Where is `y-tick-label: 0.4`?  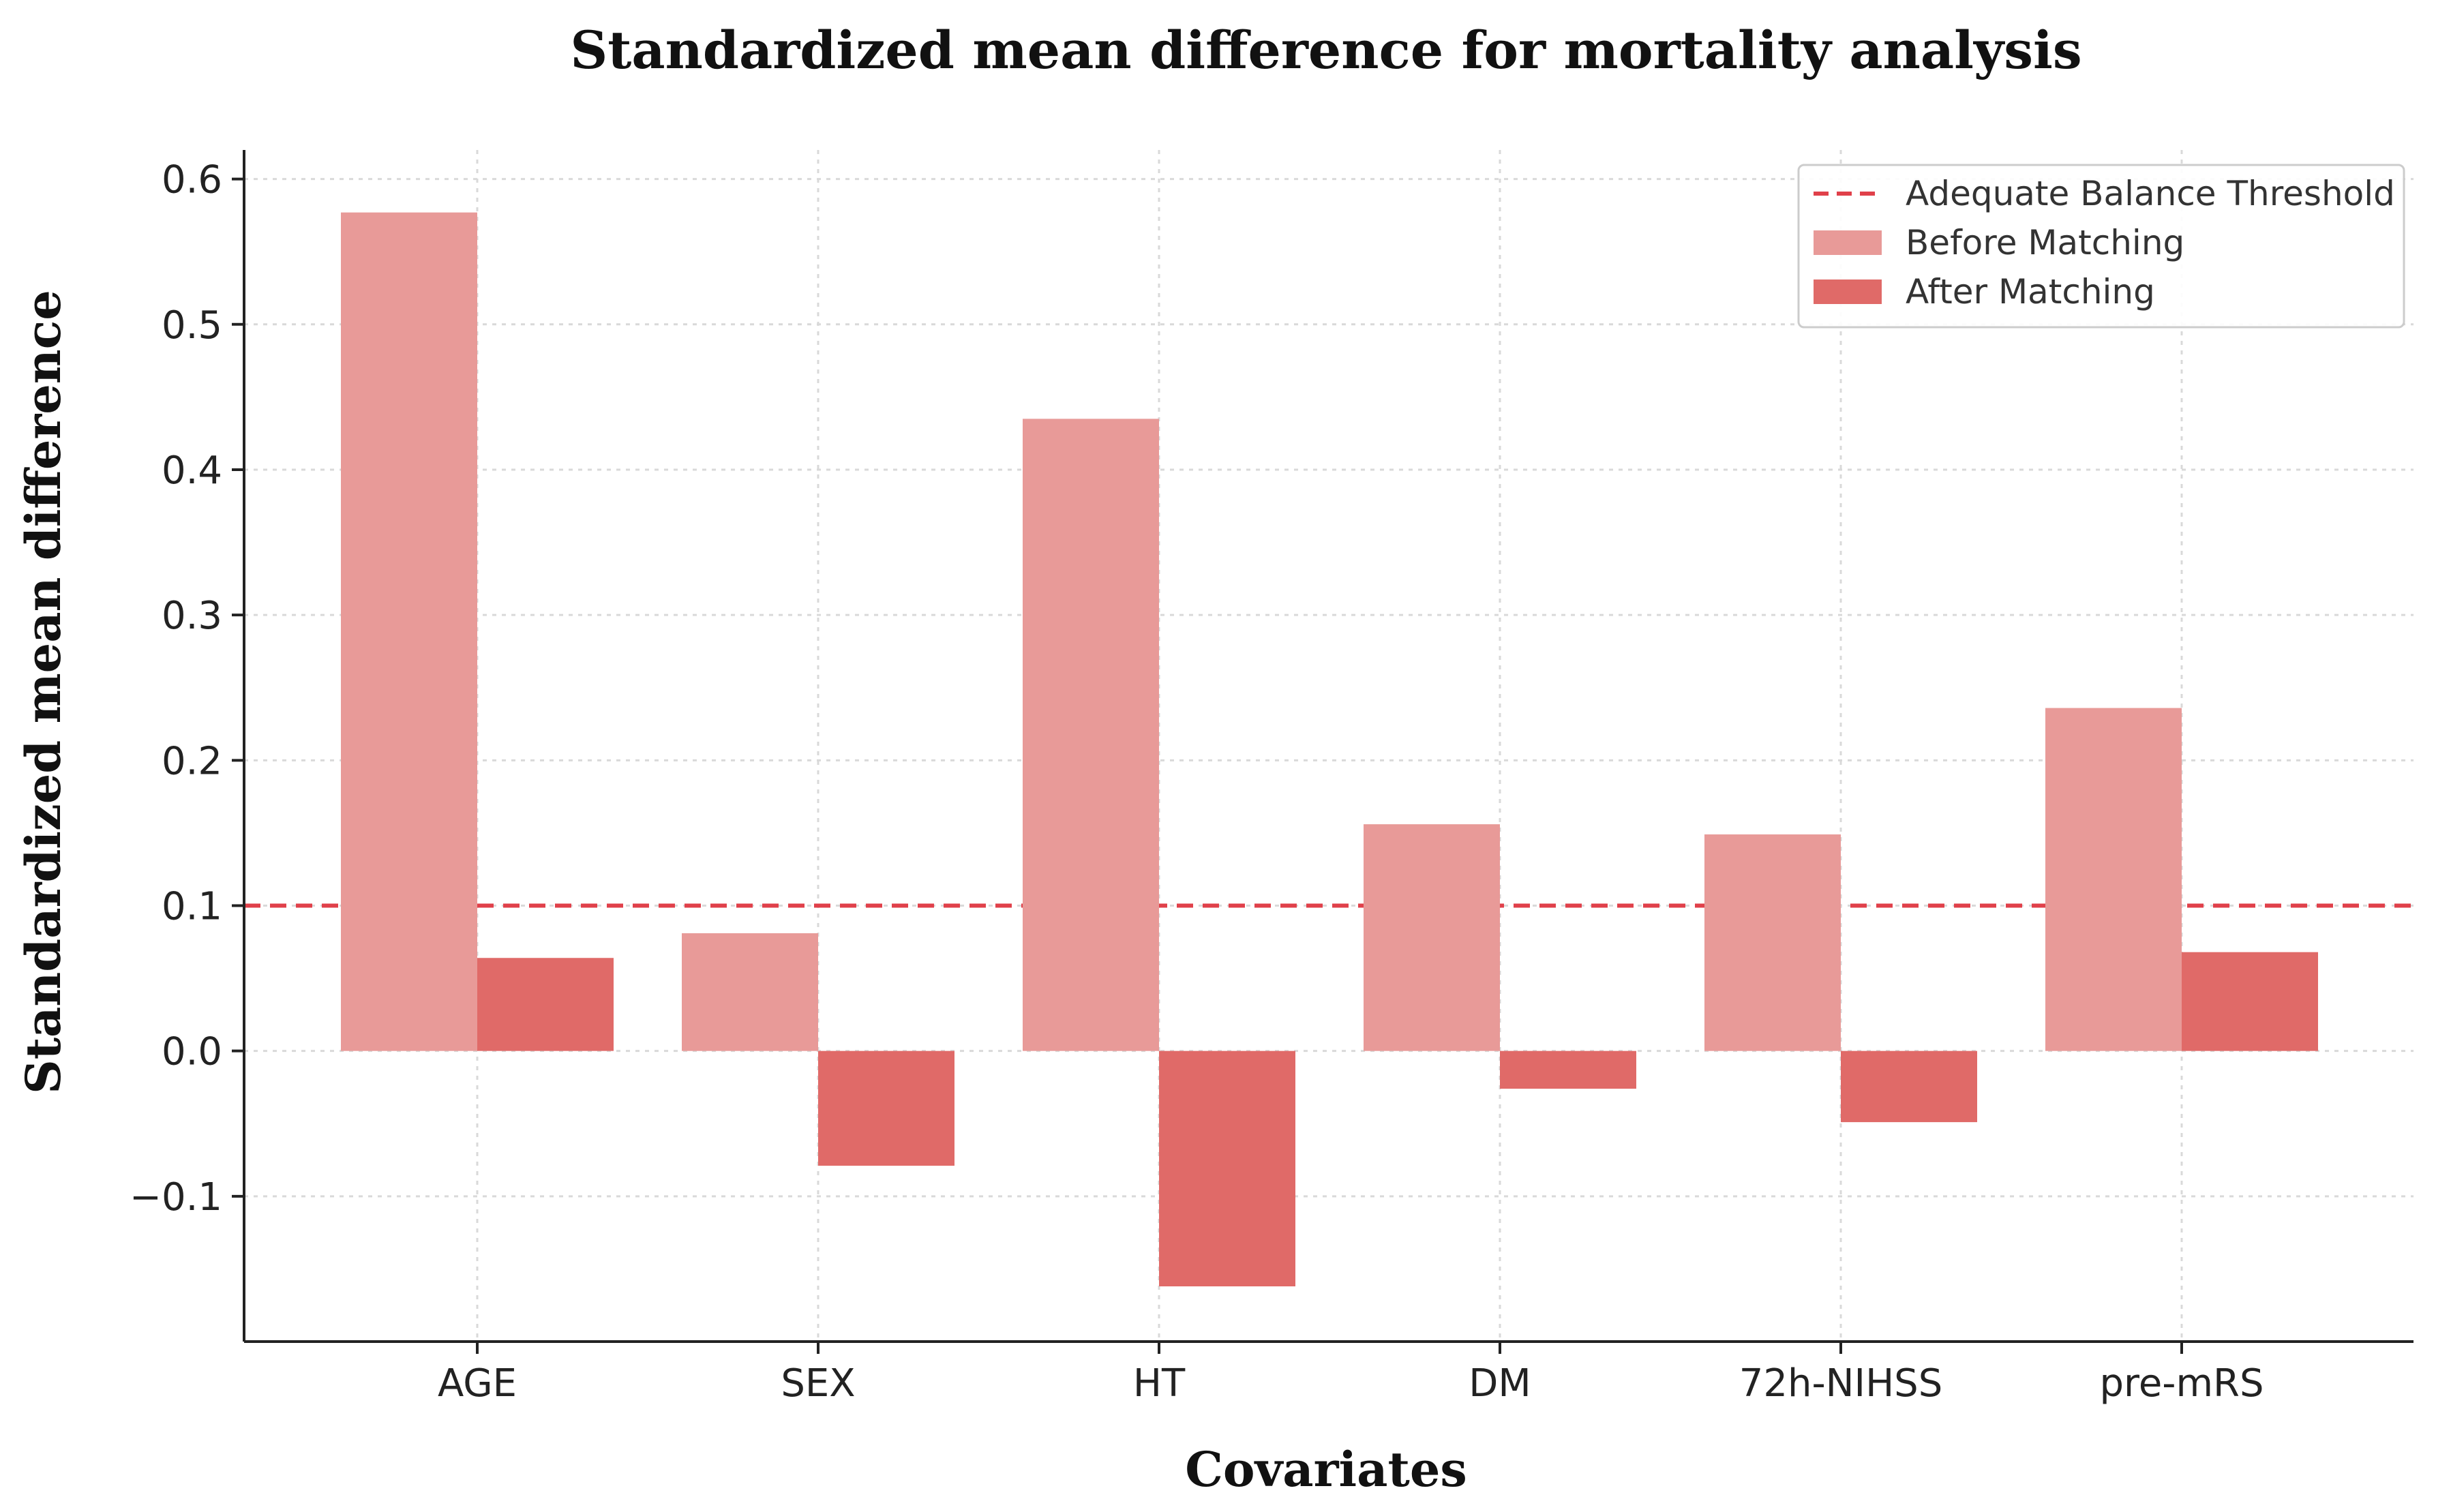
y-tick-label: 0.4 is located at coordinates (192, 471).